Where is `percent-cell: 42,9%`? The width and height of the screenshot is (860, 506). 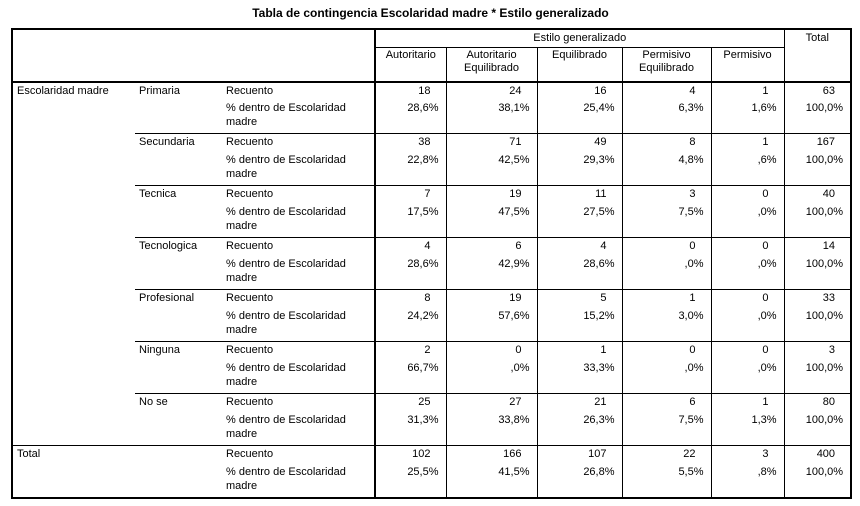
percent-cell: 42,9% is located at coordinates (491, 272).